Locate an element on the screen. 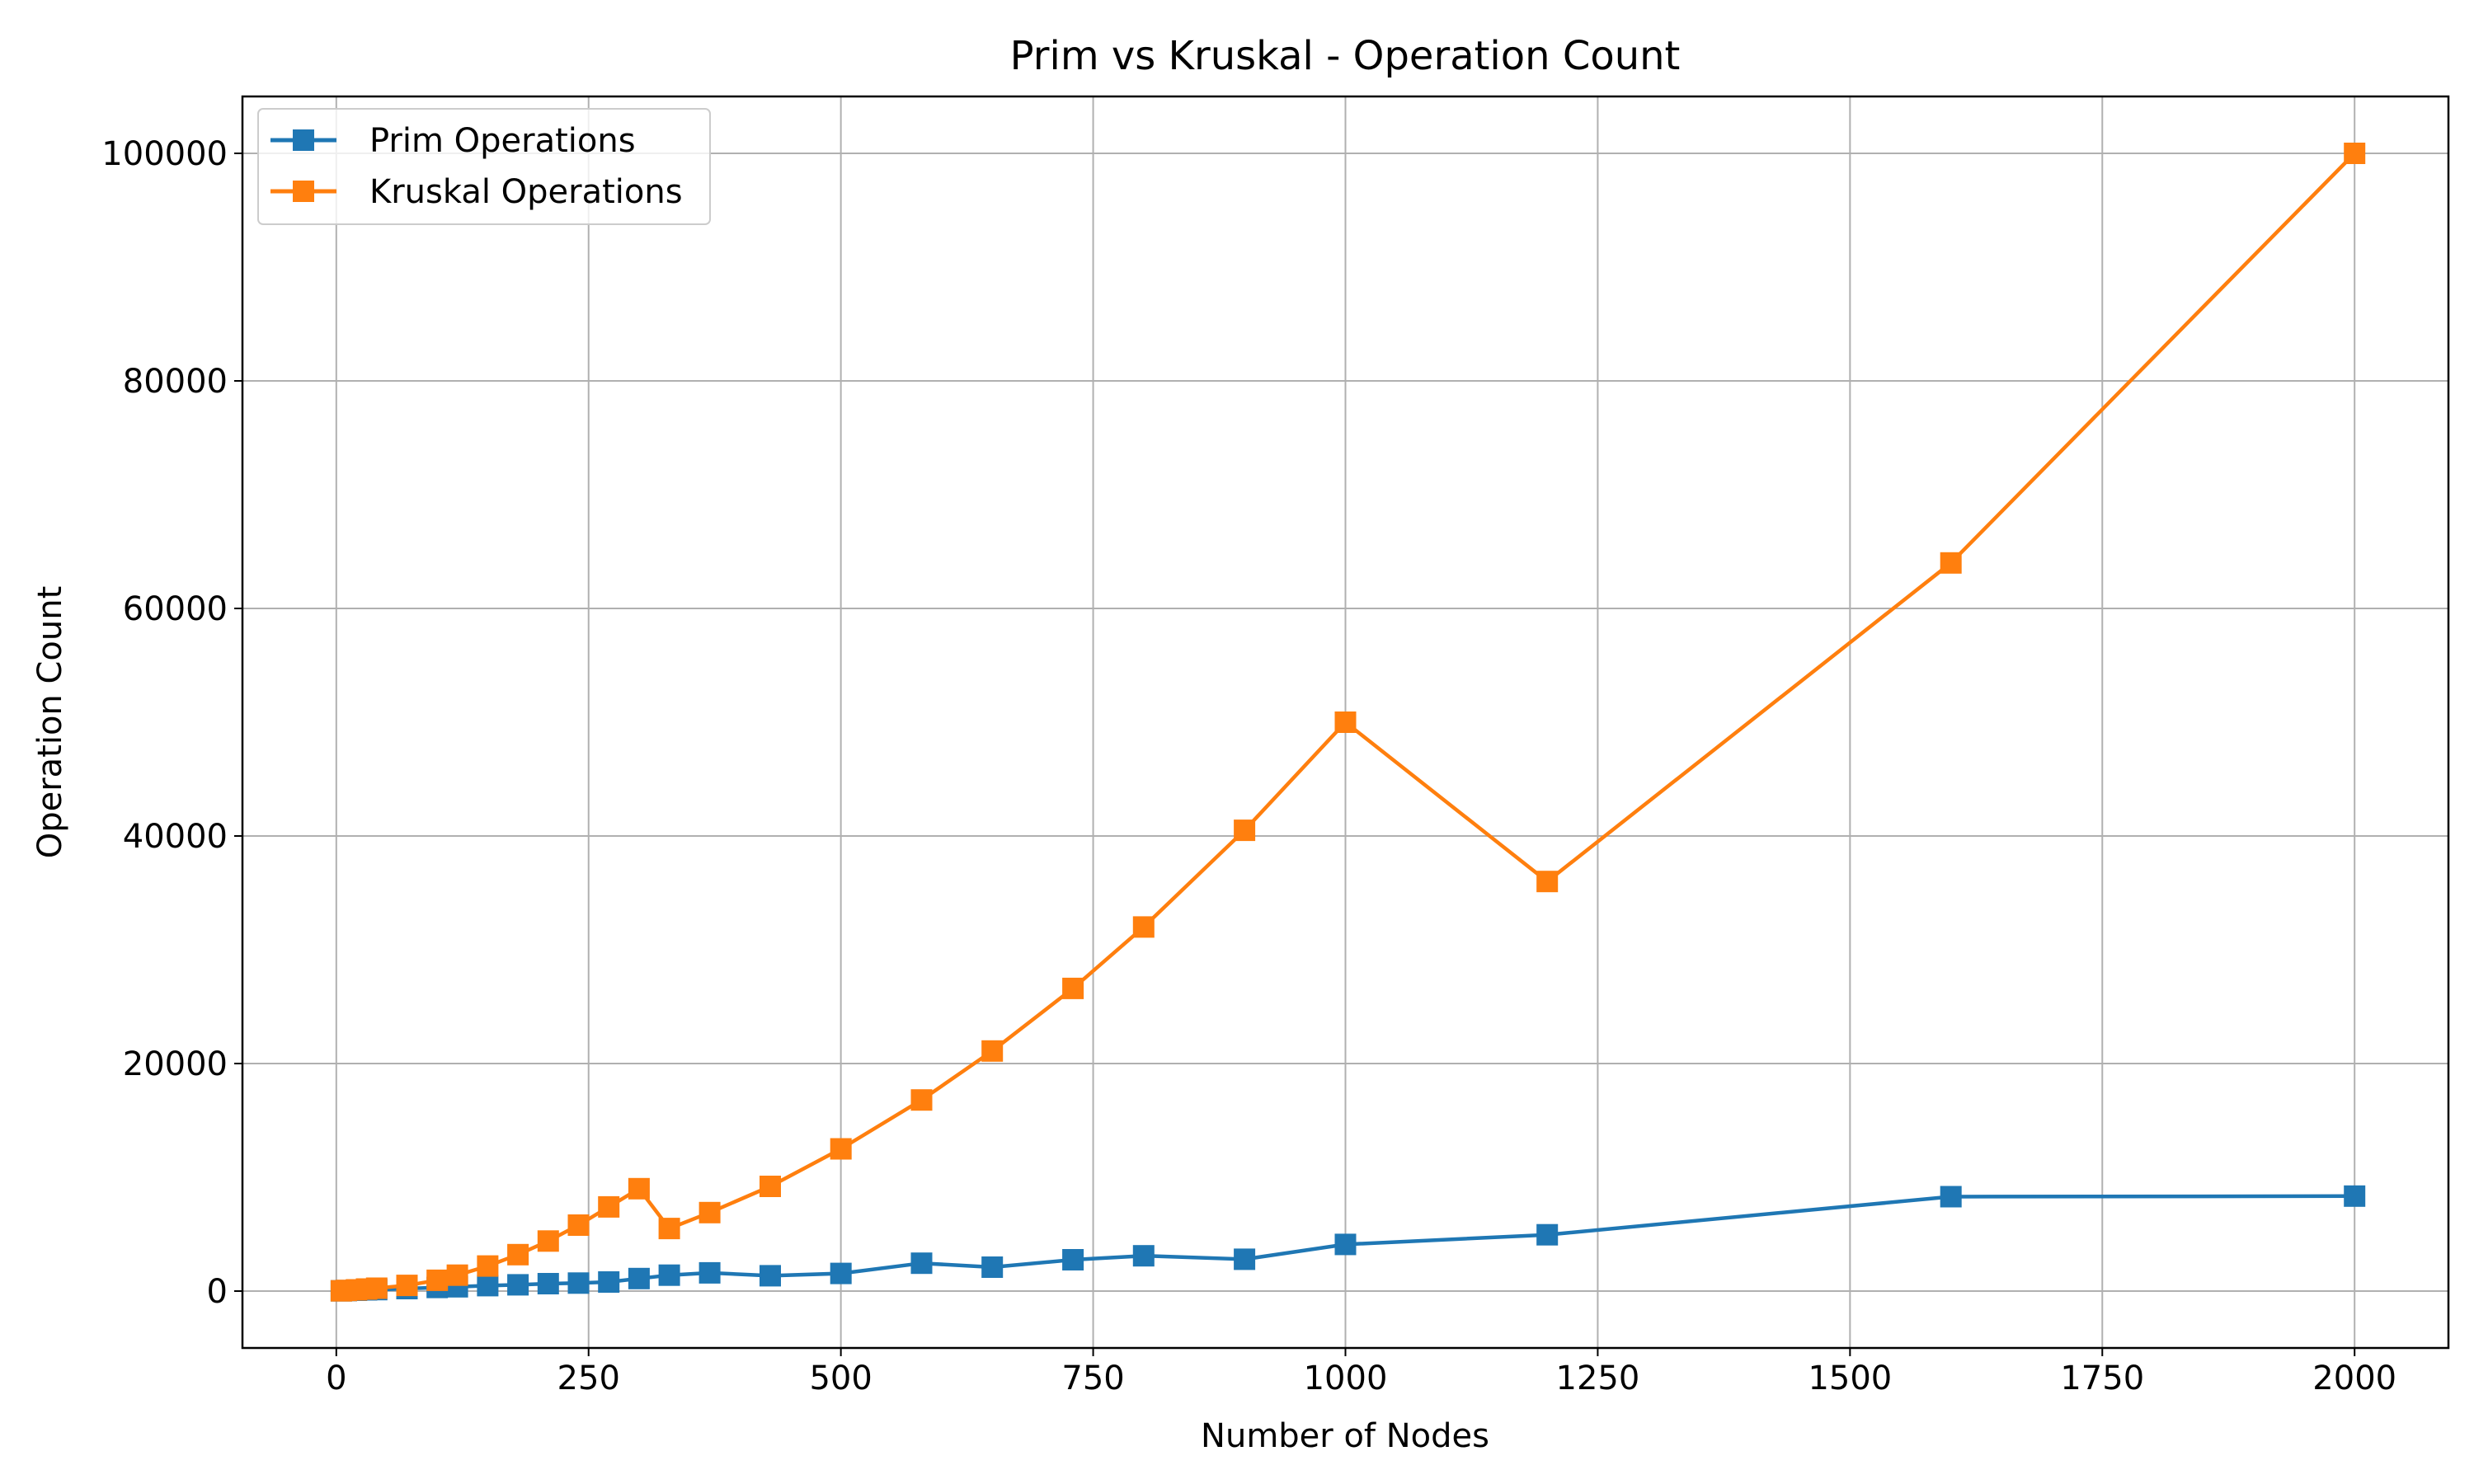  x-tick-label: 1500 is located at coordinates (1850, 1378).